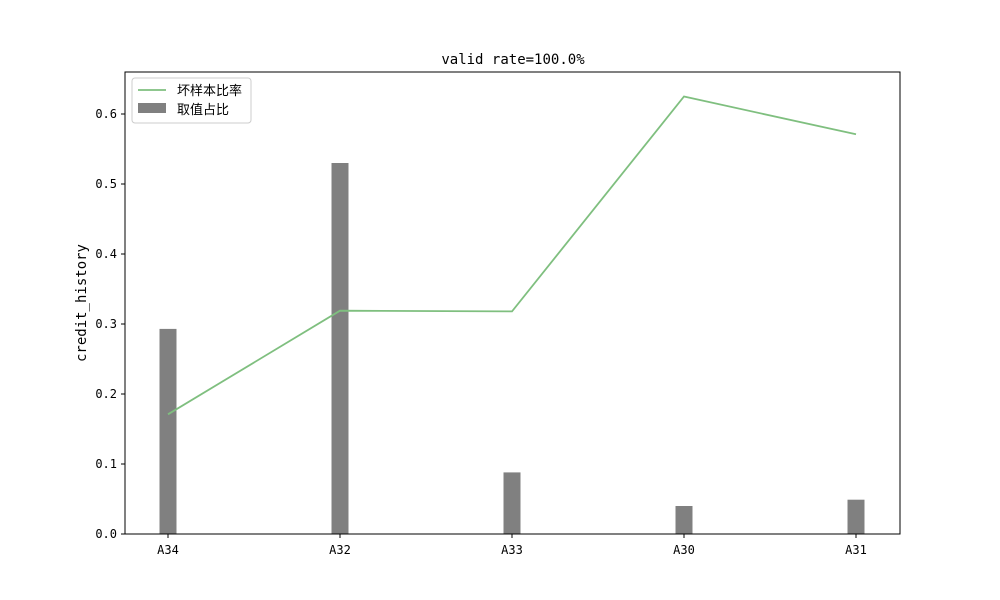  What do you see at coordinates (106, 464) in the screenshot?
I see `y-tick-label: 0.1` at bounding box center [106, 464].